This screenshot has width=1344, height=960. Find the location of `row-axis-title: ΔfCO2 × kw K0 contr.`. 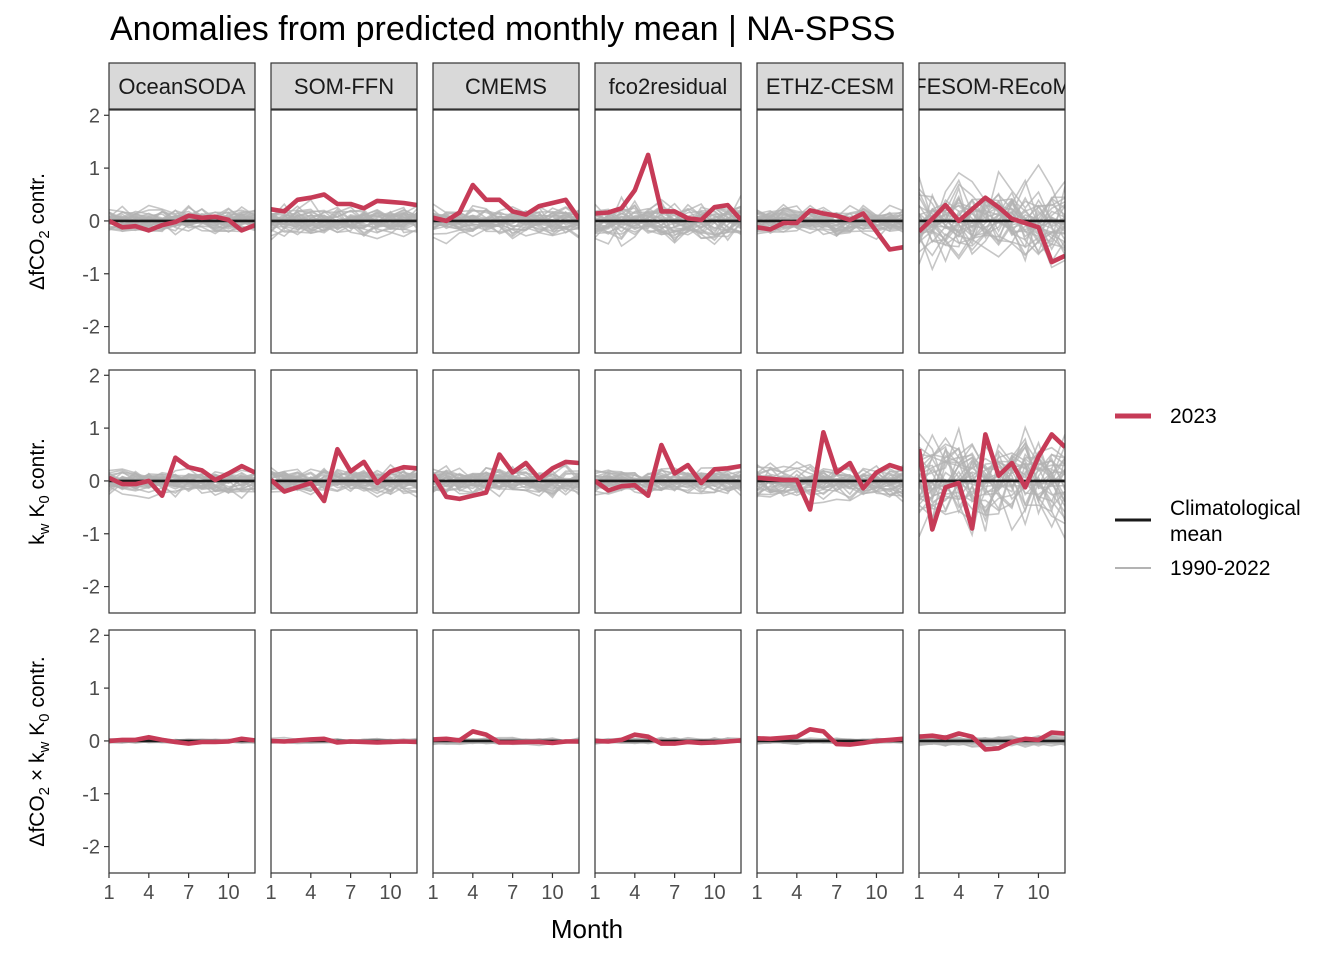

row-axis-title: ΔfCO2 × kw K0 contr. is located at coordinates (39, 751).